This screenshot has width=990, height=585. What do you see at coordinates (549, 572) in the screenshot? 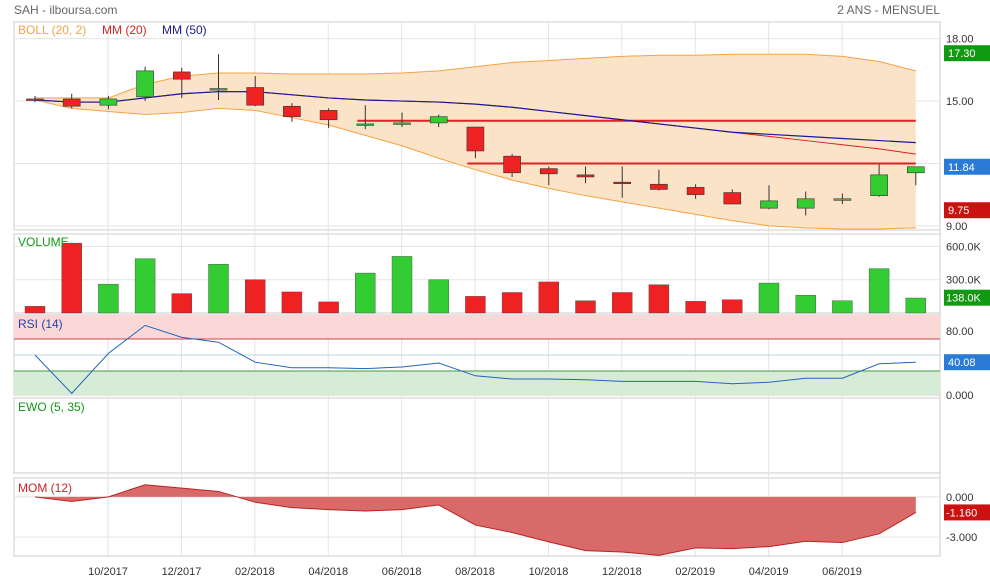
I see `x-tick-label: 10/2018` at bounding box center [549, 572].